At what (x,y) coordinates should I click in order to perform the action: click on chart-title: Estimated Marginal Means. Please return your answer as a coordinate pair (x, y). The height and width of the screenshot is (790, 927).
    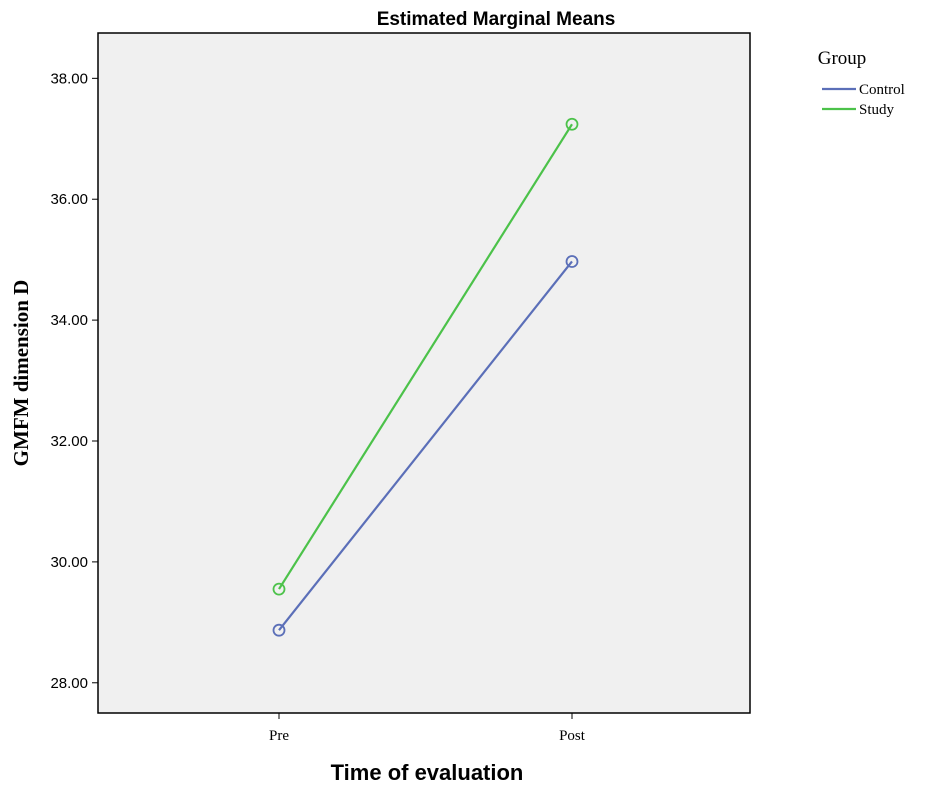
    Looking at the image, I should click on (496, 19).